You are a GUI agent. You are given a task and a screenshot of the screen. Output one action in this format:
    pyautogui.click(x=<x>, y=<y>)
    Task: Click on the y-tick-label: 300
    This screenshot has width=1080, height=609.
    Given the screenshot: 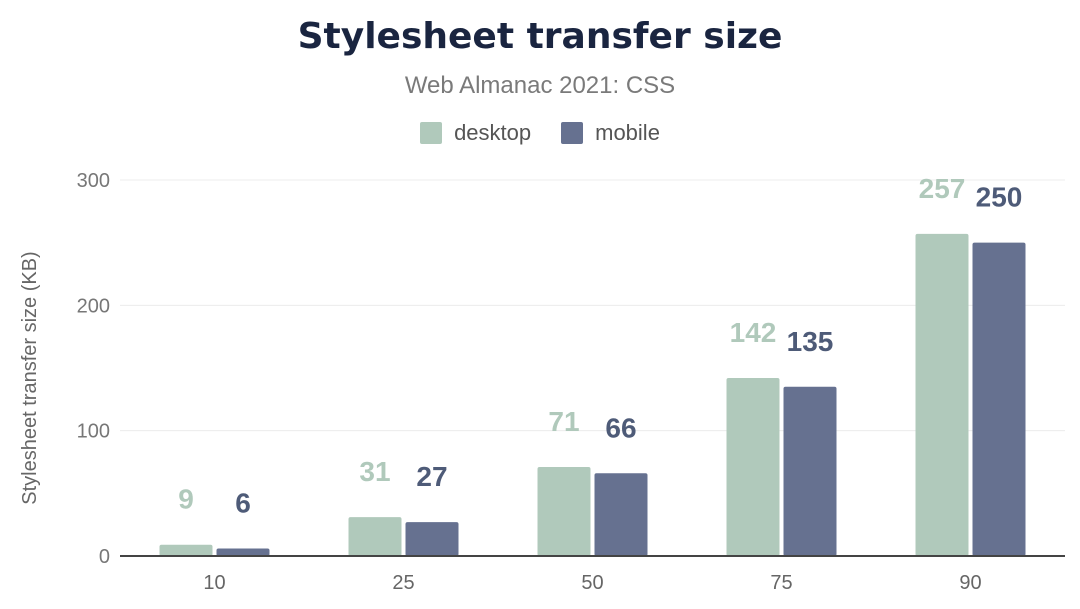 What is the action you would take?
    pyautogui.click(x=93, y=181)
    